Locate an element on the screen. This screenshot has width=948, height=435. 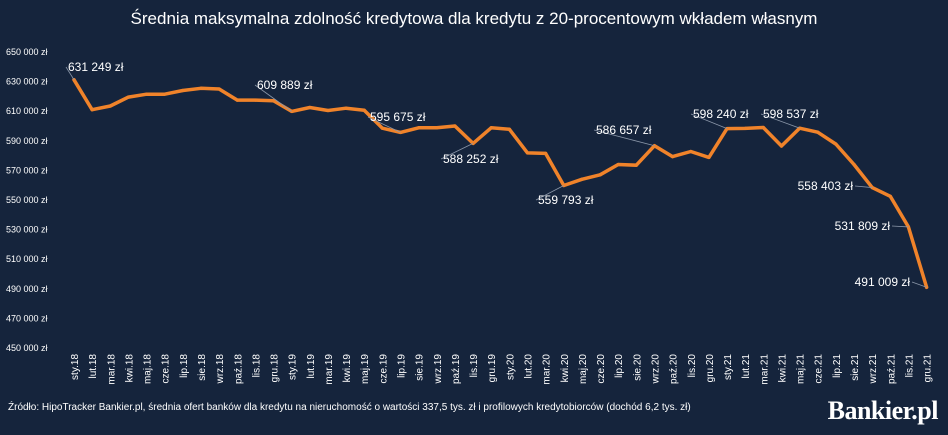
data-label: 588 252 zł is located at coordinates (471, 159).